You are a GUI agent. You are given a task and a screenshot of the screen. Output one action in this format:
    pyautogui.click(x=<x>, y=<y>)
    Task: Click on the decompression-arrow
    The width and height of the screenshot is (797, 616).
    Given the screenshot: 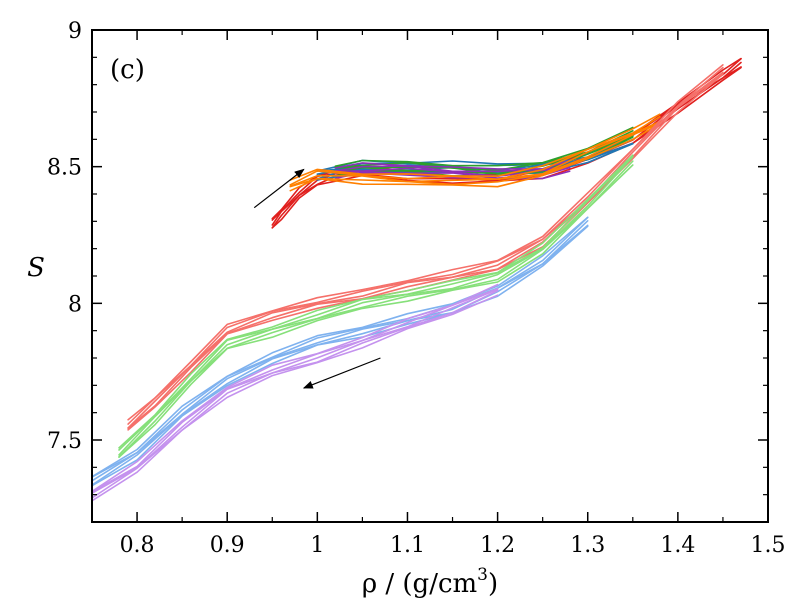 What is the action you would take?
    pyautogui.click(x=341, y=373)
    